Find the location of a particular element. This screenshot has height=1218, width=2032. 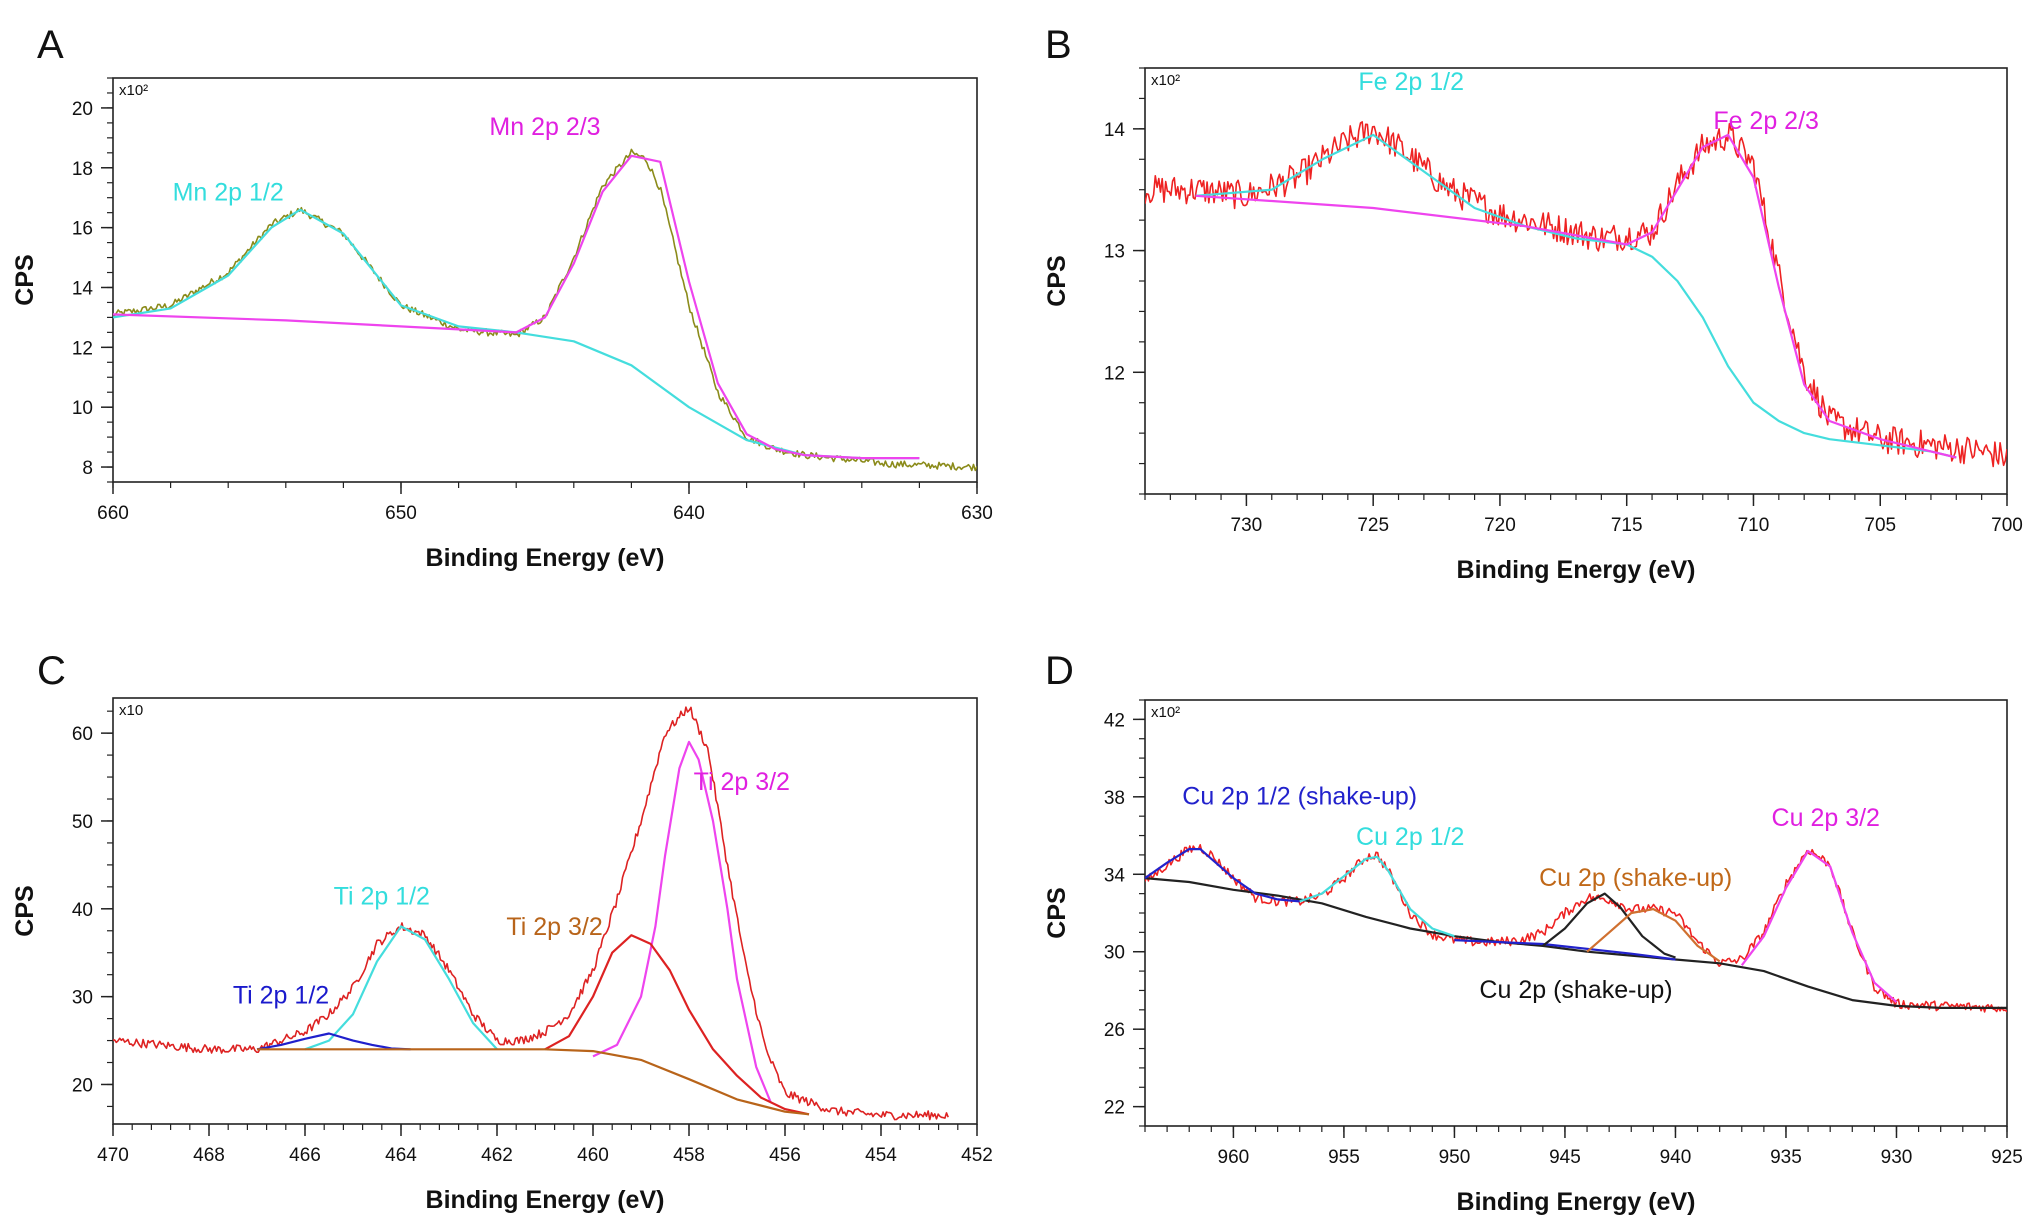

x-tick-label: 456 is located at coordinates (785, 1155).